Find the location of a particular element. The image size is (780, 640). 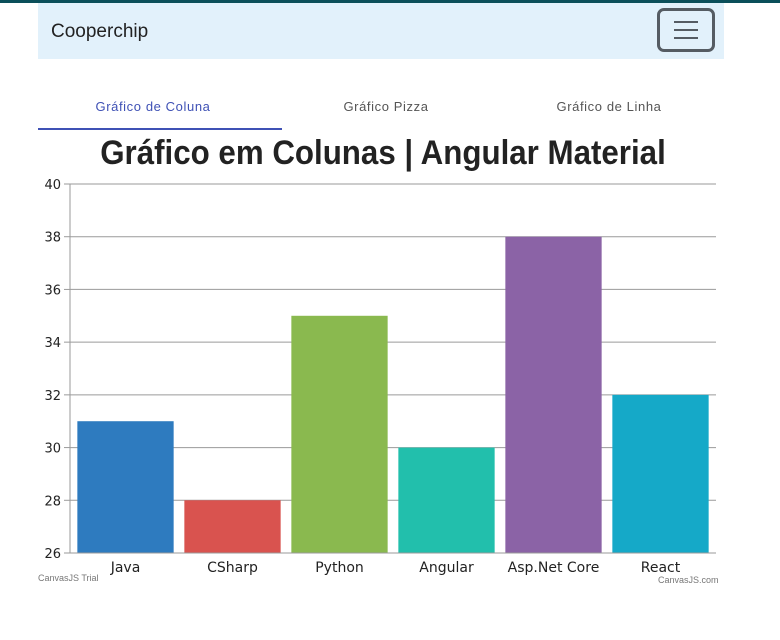

bar-react is located at coordinates (660, 473).